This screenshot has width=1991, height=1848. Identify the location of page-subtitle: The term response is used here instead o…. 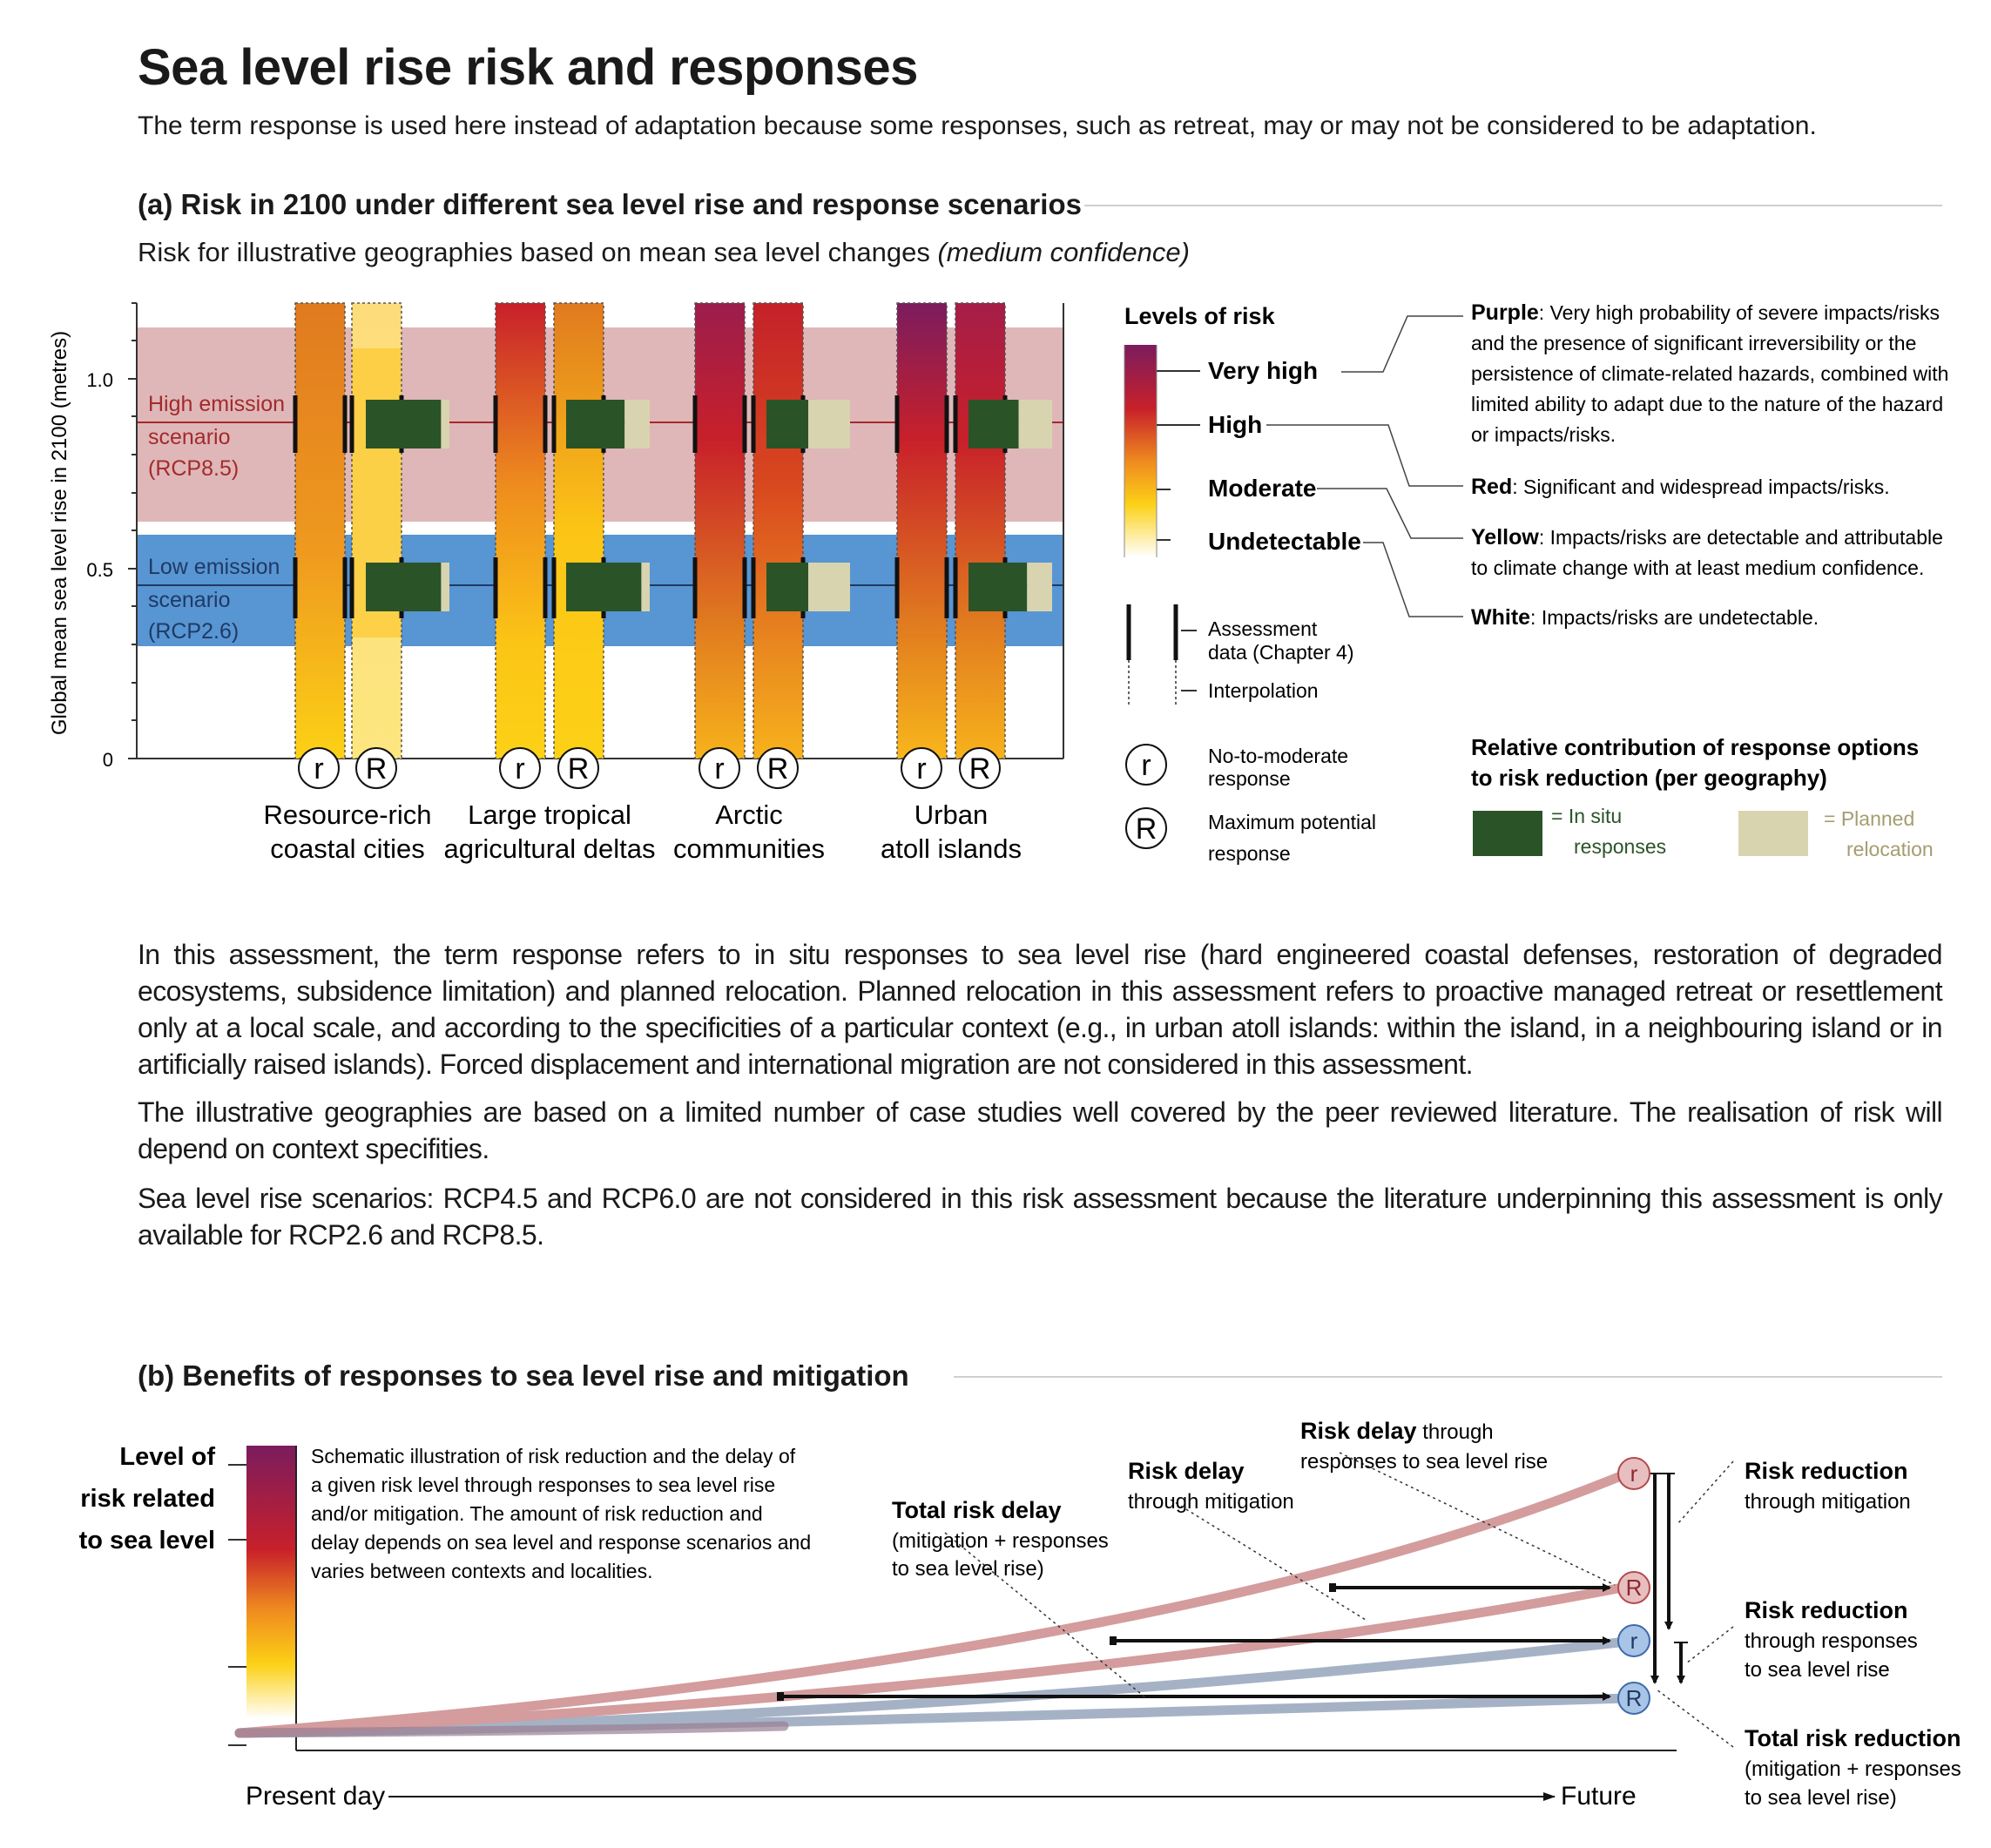
(977, 126).